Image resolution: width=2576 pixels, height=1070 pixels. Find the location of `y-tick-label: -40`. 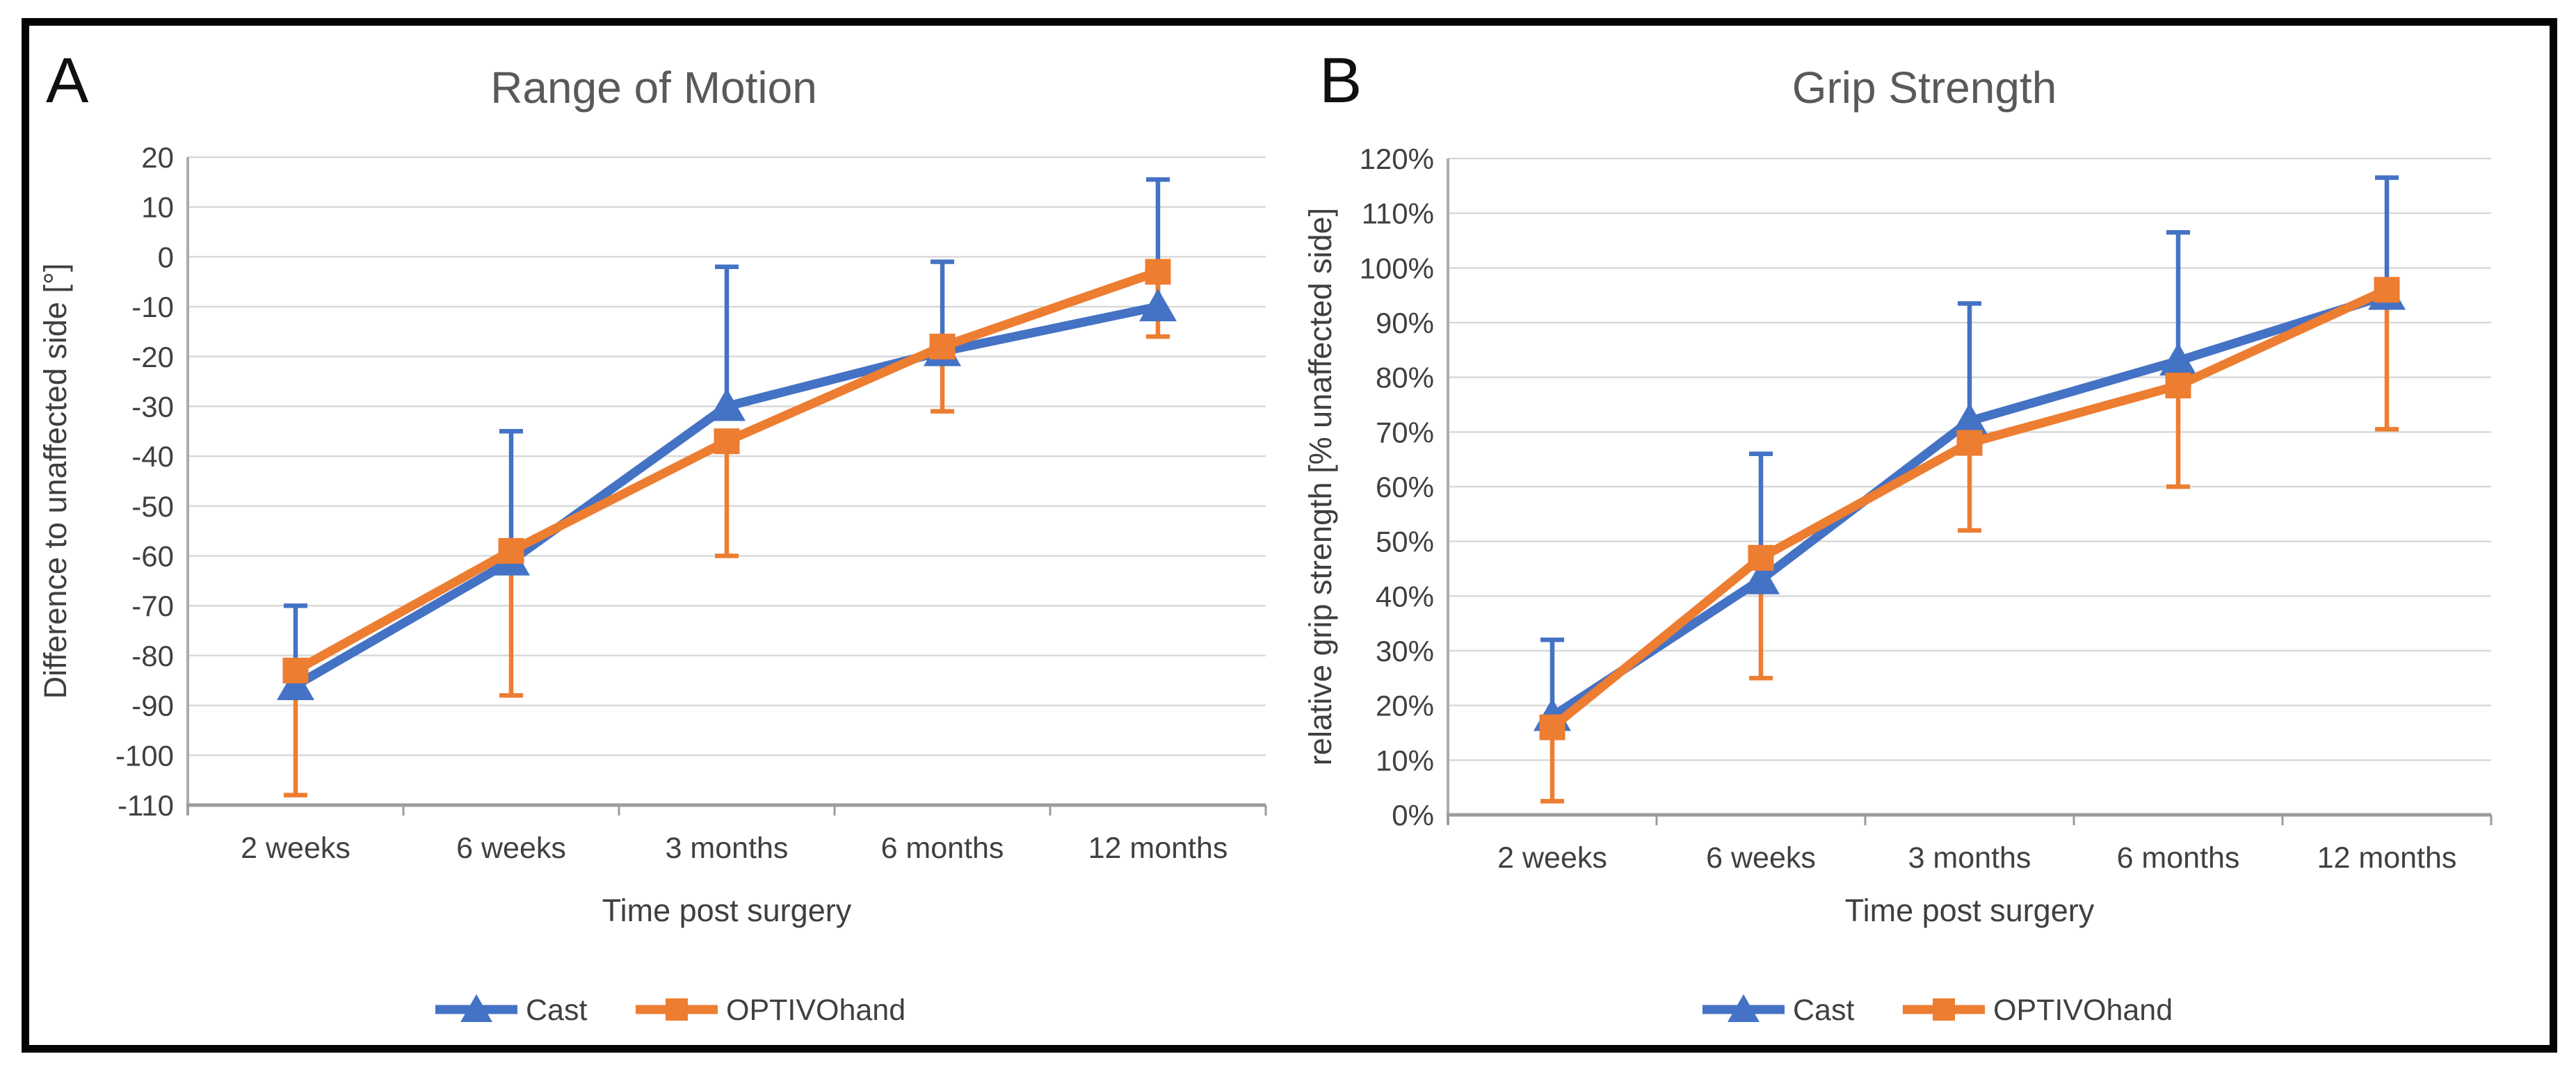

y-tick-label: -40 is located at coordinates (152, 456).